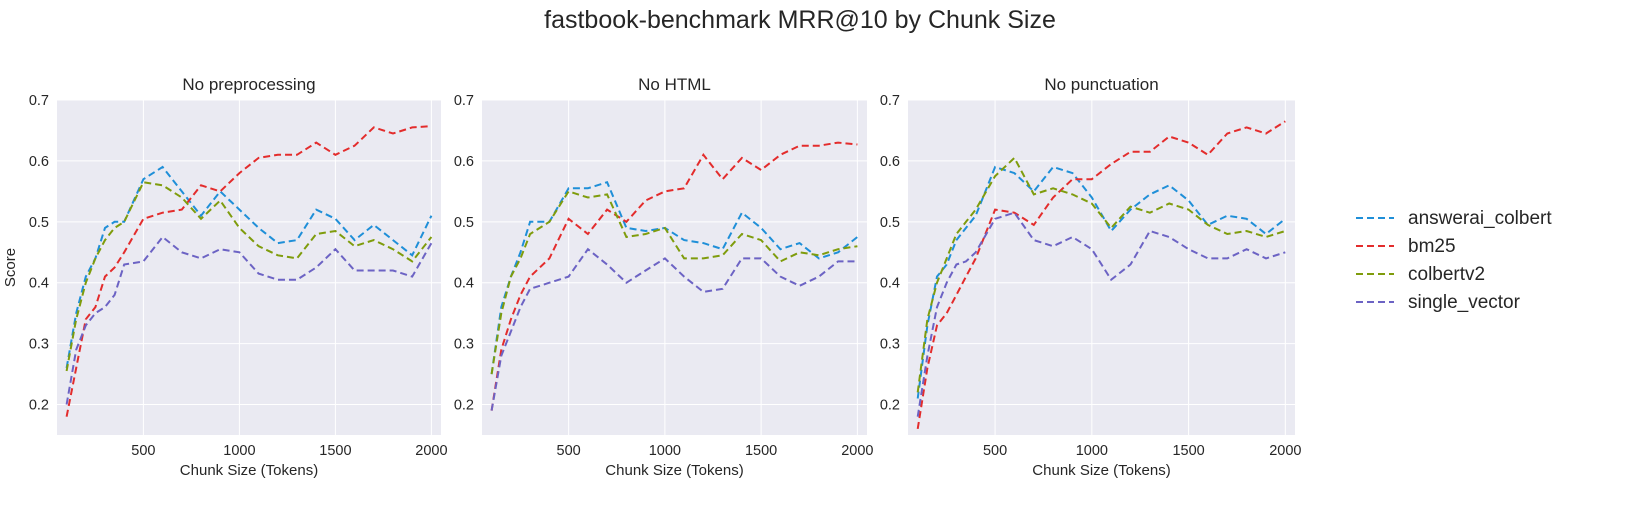  I want to click on legend-label: bm25, so click(1432, 246).